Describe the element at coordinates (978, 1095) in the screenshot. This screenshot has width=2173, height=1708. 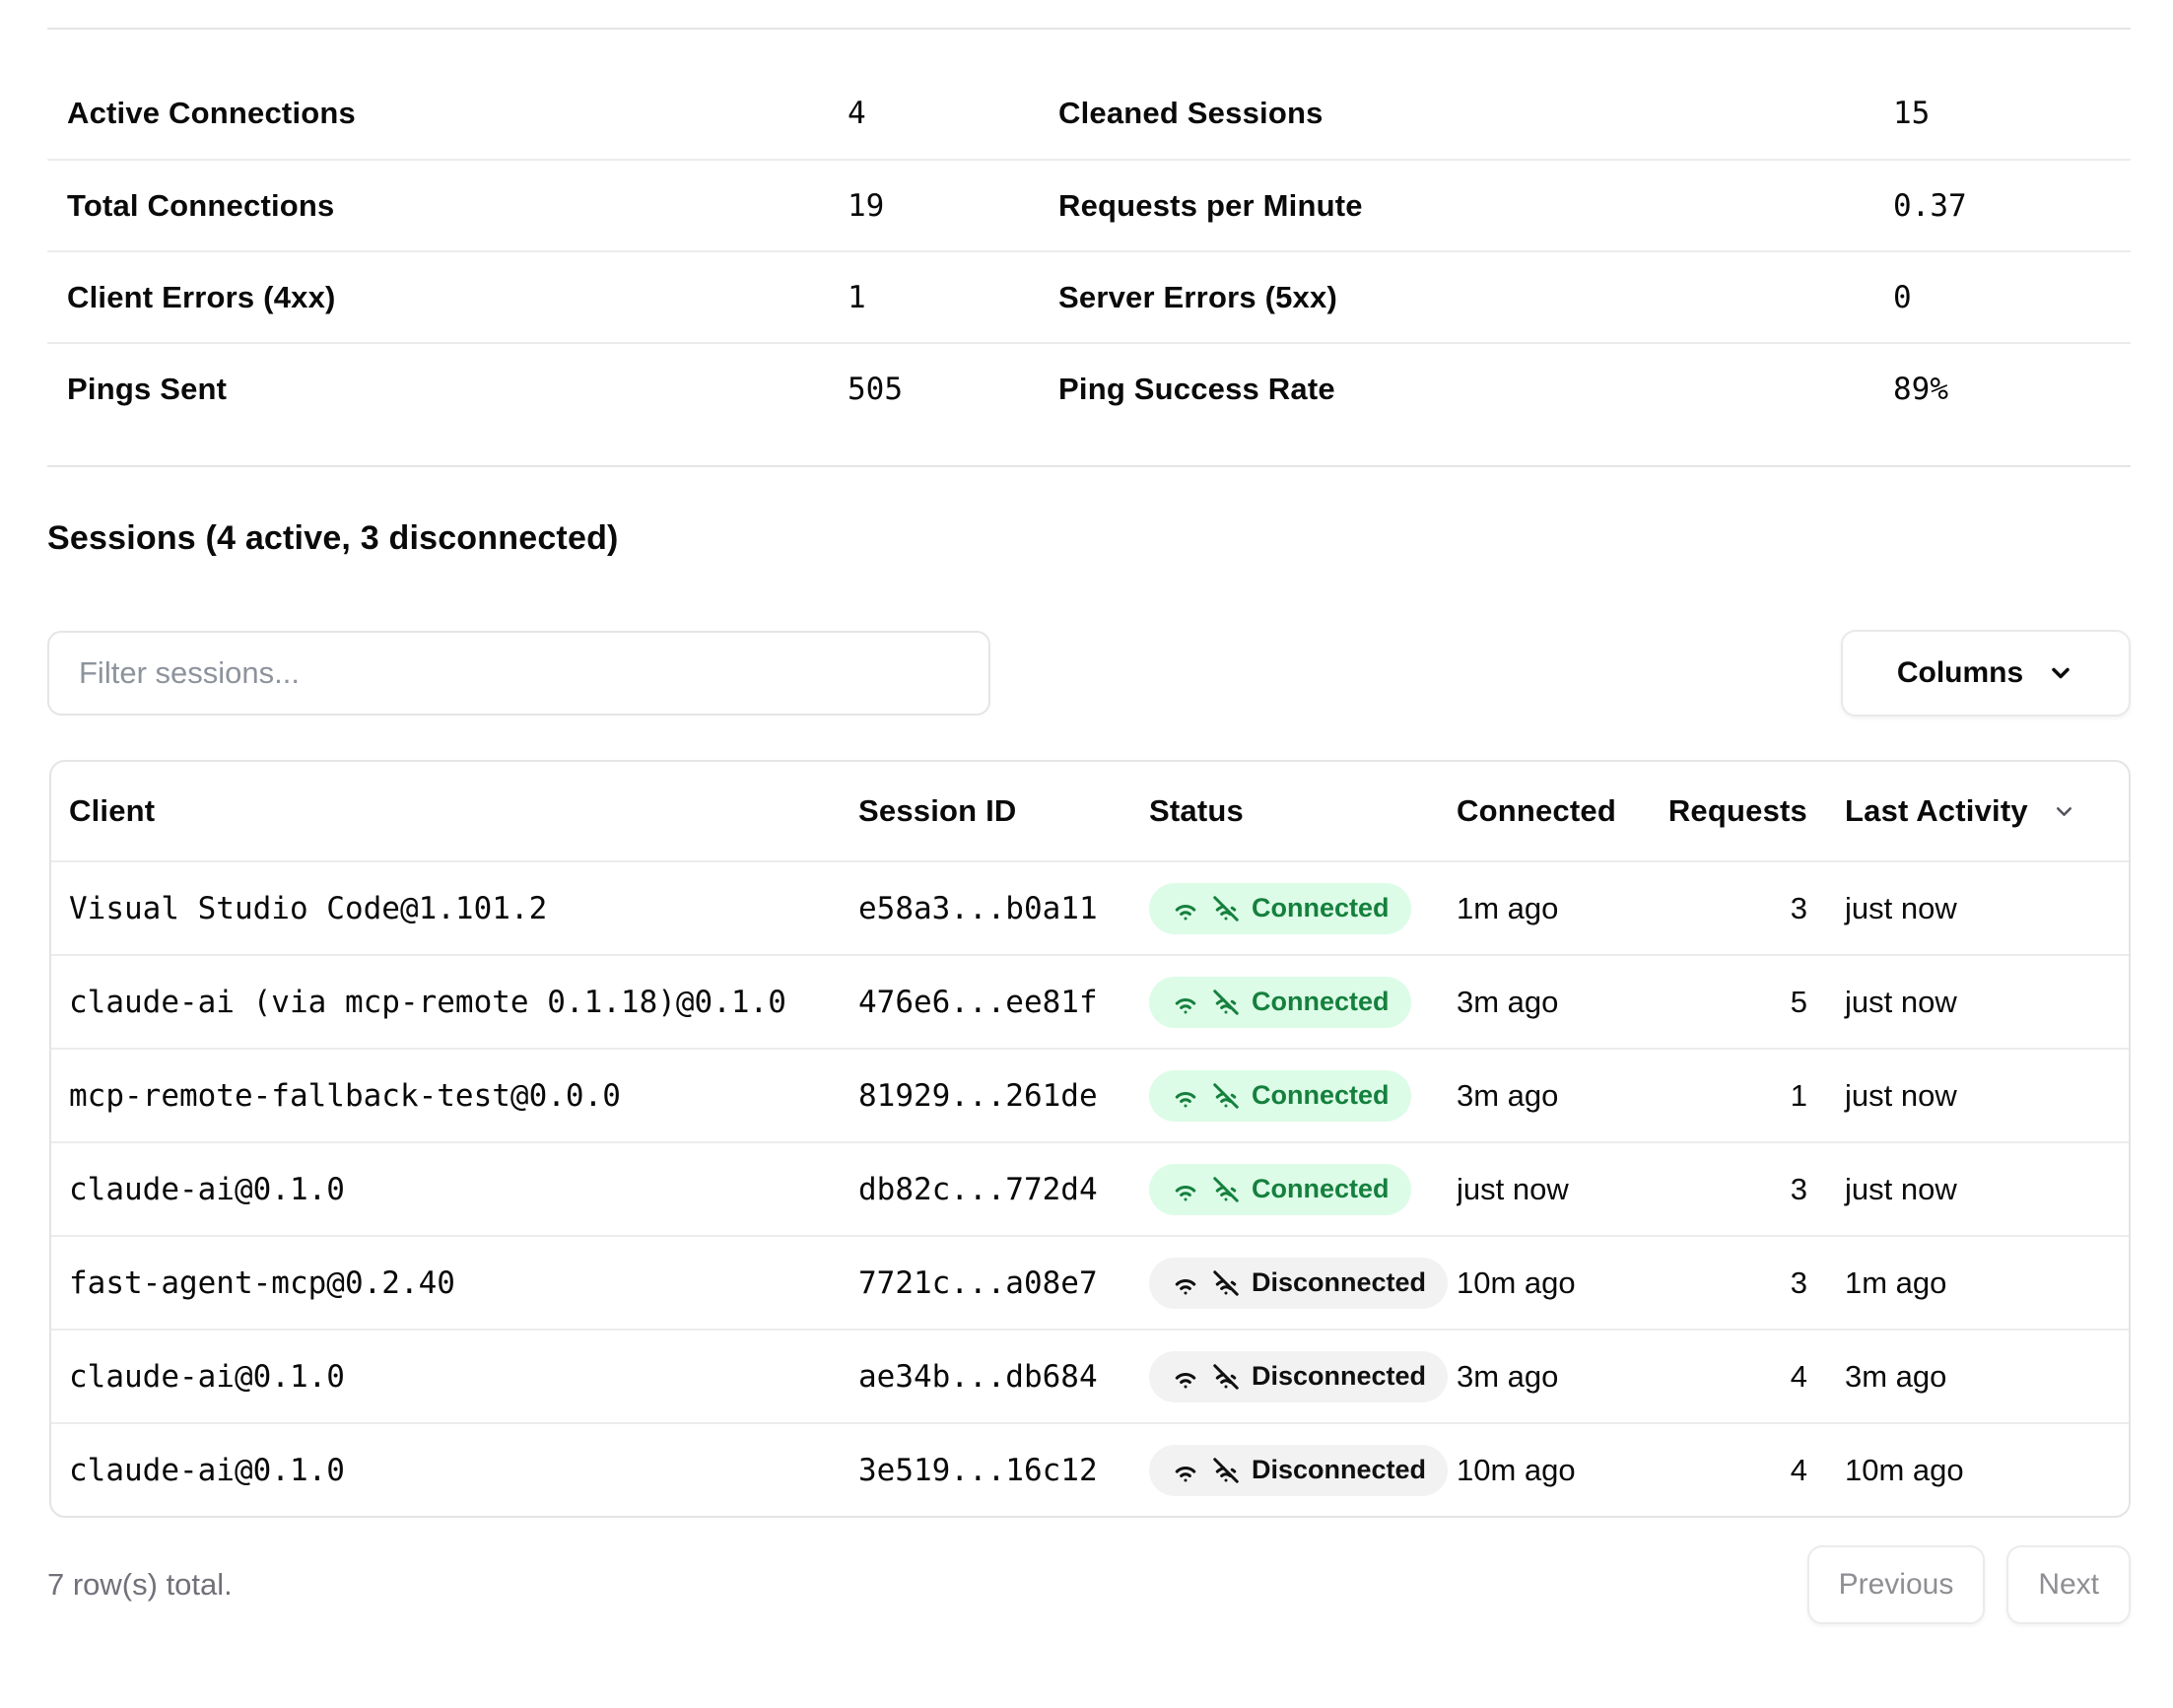
I see `session-id-cell: 81929...261de` at that location.